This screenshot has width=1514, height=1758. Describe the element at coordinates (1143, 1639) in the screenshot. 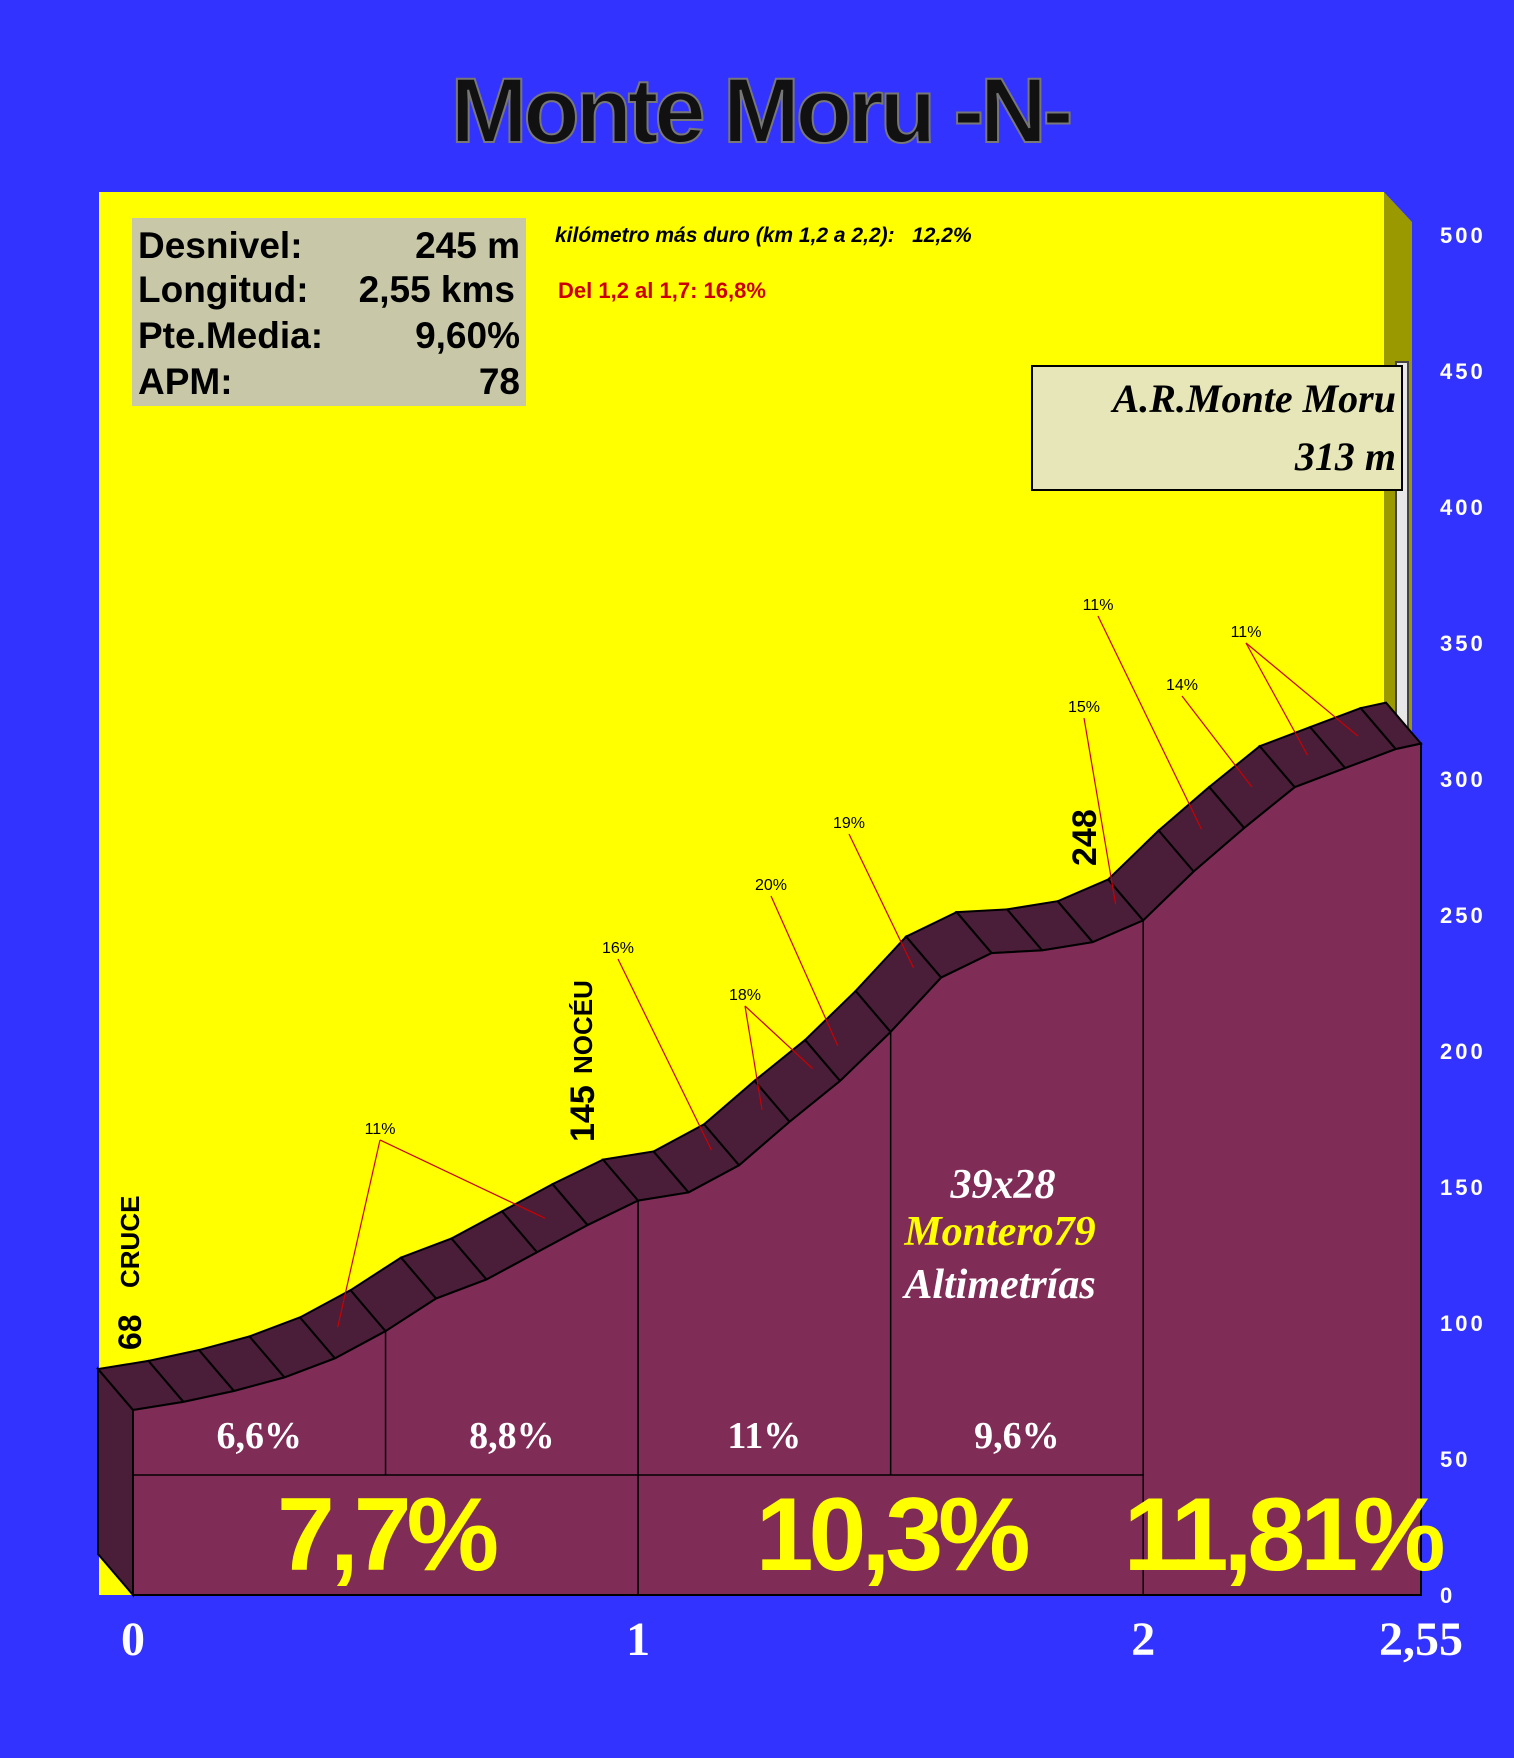

I see `x-tick-label: 2` at that location.